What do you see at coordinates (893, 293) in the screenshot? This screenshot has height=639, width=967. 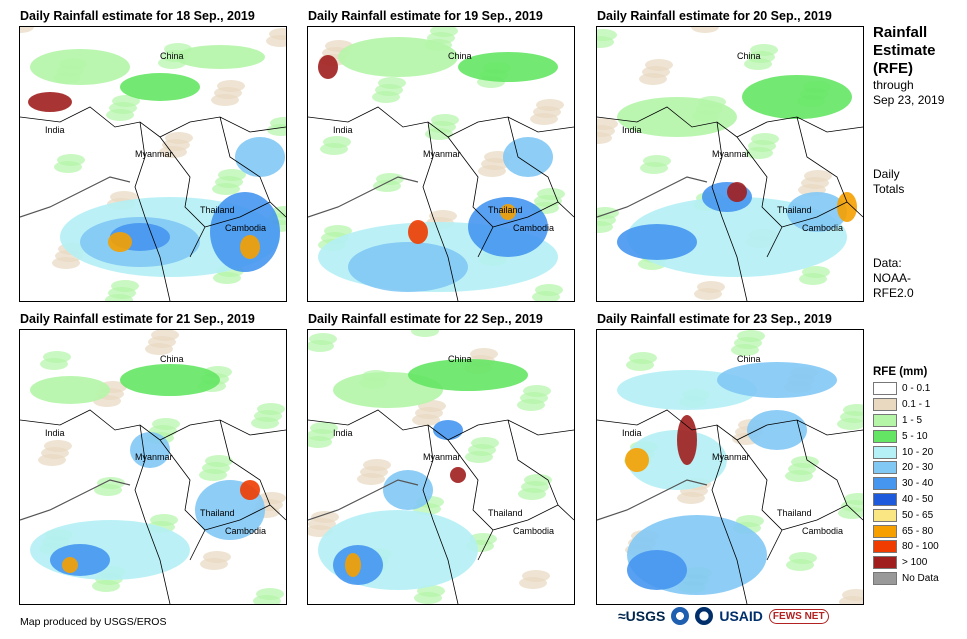 I see `sidebar-data-3: RFE2.0` at bounding box center [893, 293].